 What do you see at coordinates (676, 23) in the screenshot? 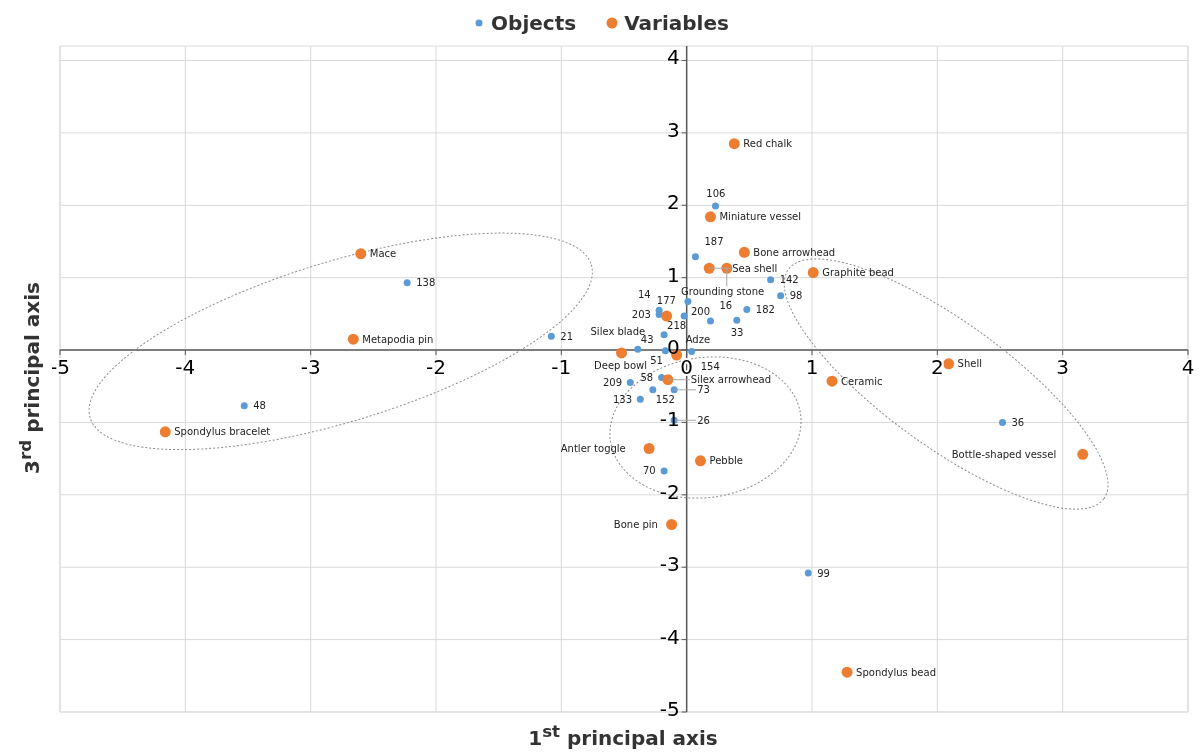
I see `legend-label: Variables` at bounding box center [676, 23].